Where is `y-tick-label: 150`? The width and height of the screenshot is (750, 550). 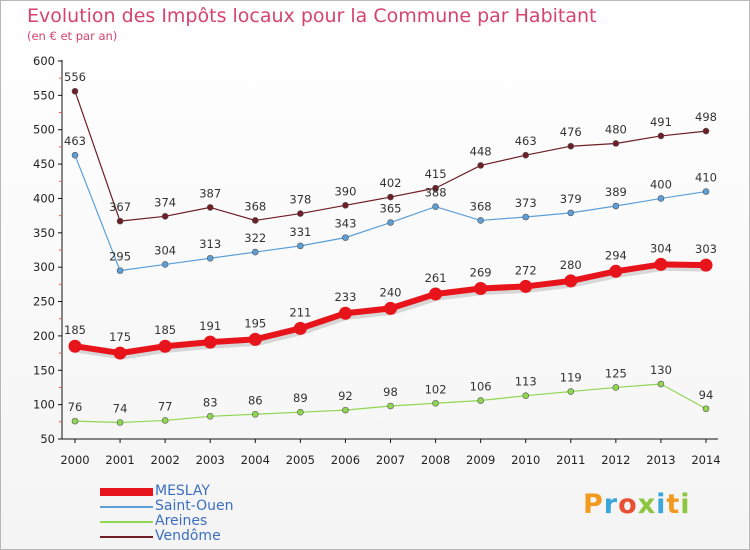 y-tick-label: 150 is located at coordinates (44, 370).